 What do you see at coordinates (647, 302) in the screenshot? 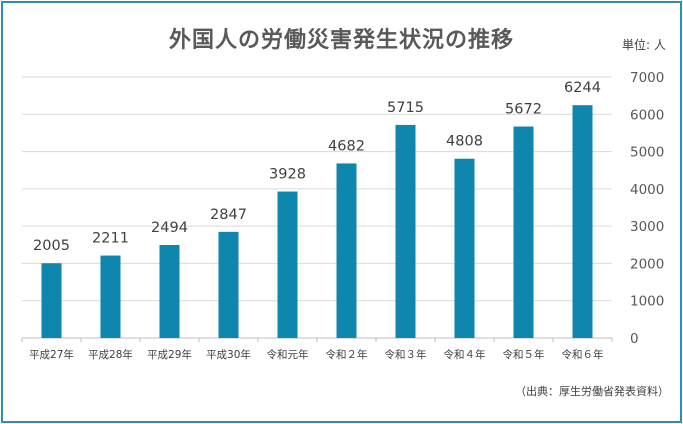
I see `y-tick-label: 1000` at bounding box center [647, 302].